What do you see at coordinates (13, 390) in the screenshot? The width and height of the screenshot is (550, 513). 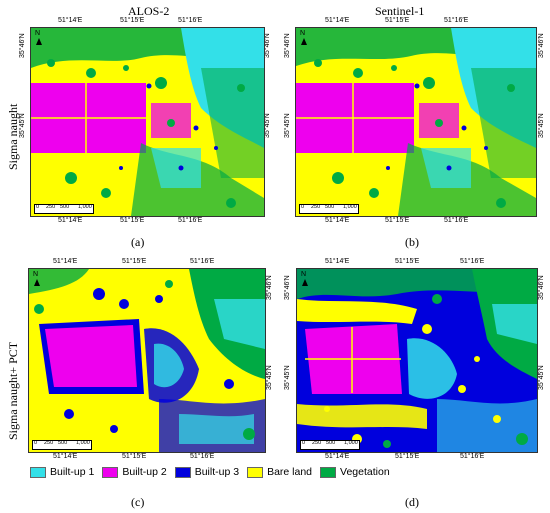 I see `row-label-sigma-naught-pct: Sigma naught+ PCT` at bounding box center [13, 390].